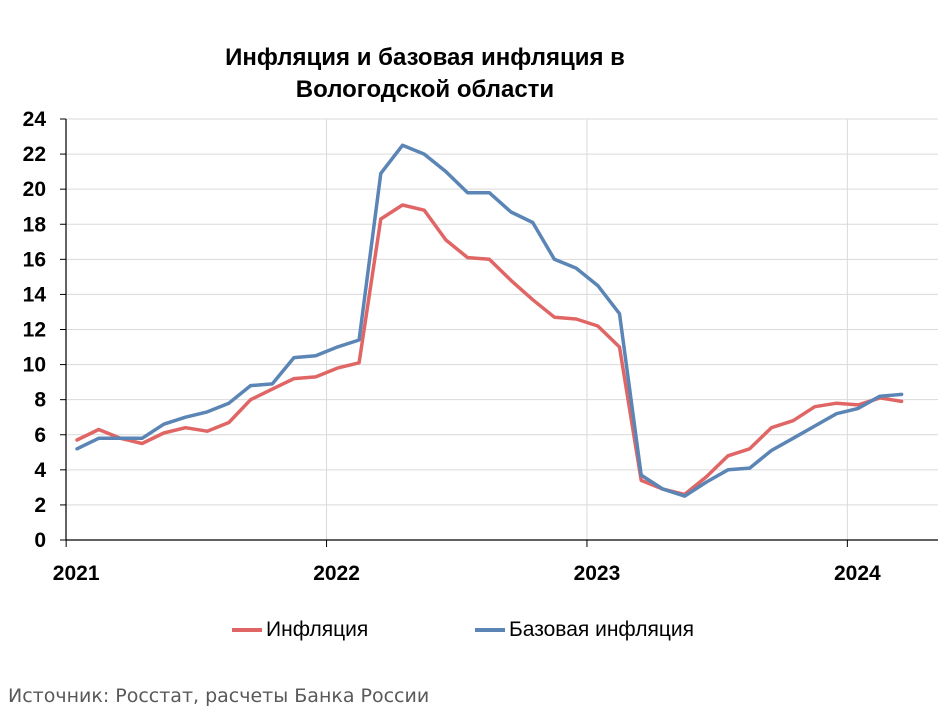 This screenshot has width=950, height=713. Describe the element at coordinates (40, 470) in the screenshot. I see `y-tick-label: 4` at that location.